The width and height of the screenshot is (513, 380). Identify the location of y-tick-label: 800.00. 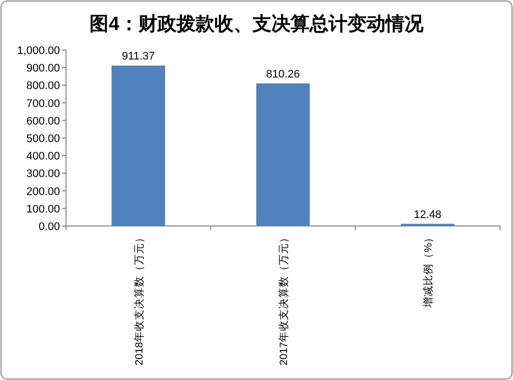
(43, 86).